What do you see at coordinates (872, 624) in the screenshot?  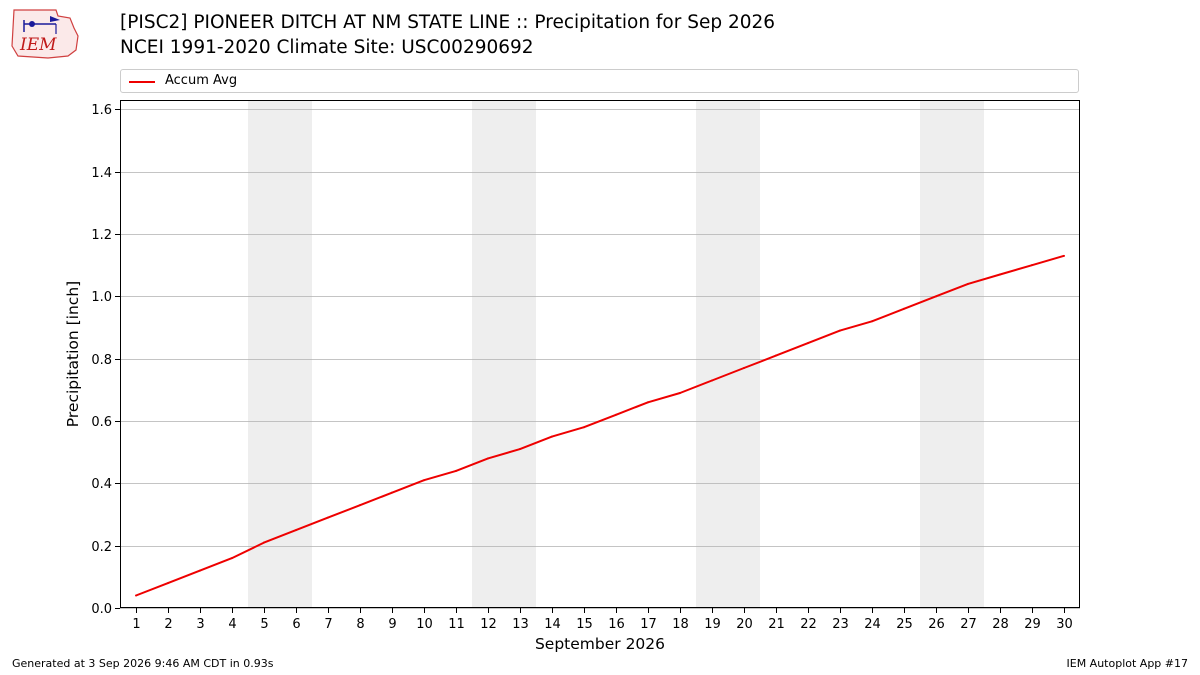 I see `x-tick-label: 24` at bounding box center [872, 624].